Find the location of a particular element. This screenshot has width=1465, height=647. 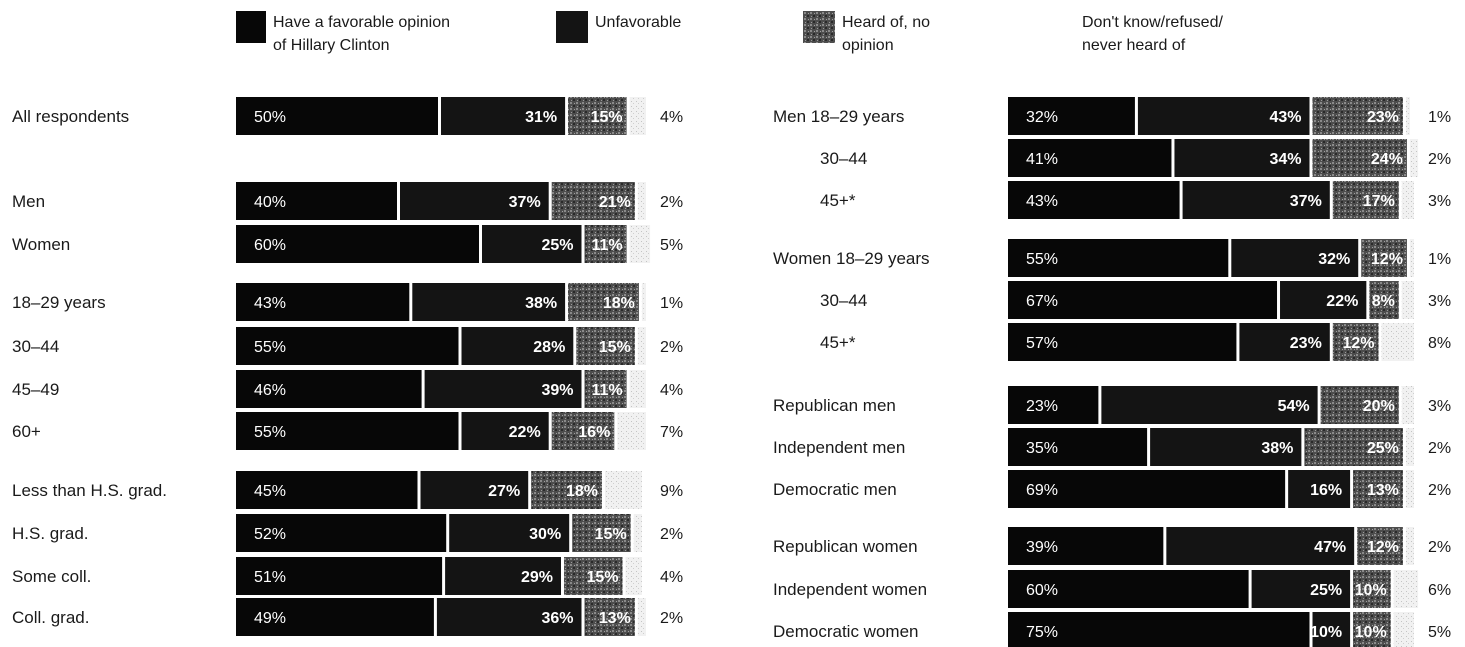

value-label-dk: 8% is located at coordinates (1439, 343).